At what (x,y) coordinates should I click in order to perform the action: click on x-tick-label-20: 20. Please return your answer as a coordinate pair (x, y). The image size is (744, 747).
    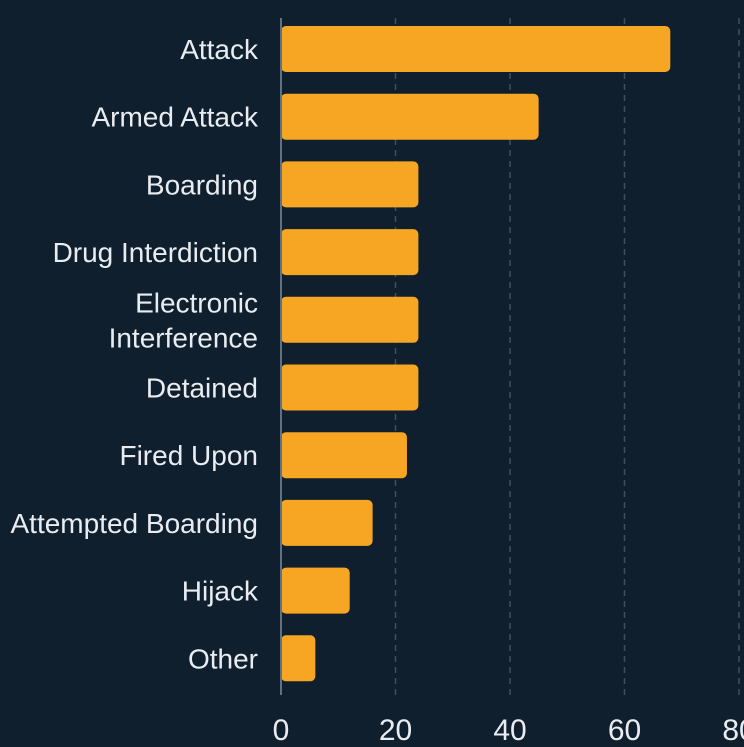
    Looking at the image, I should click on (395, 730).